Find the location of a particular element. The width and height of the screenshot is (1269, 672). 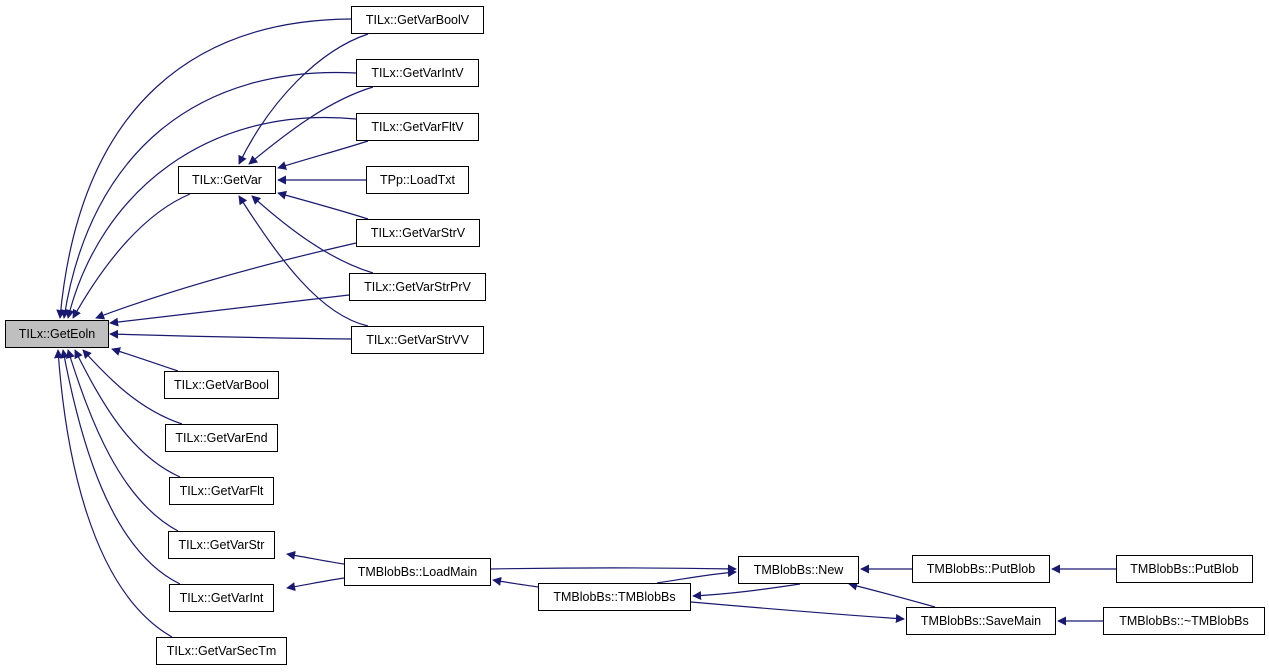

node-get-var-sec-tm: TILx::GetVarSecTm is located at coordinates (221, 651).